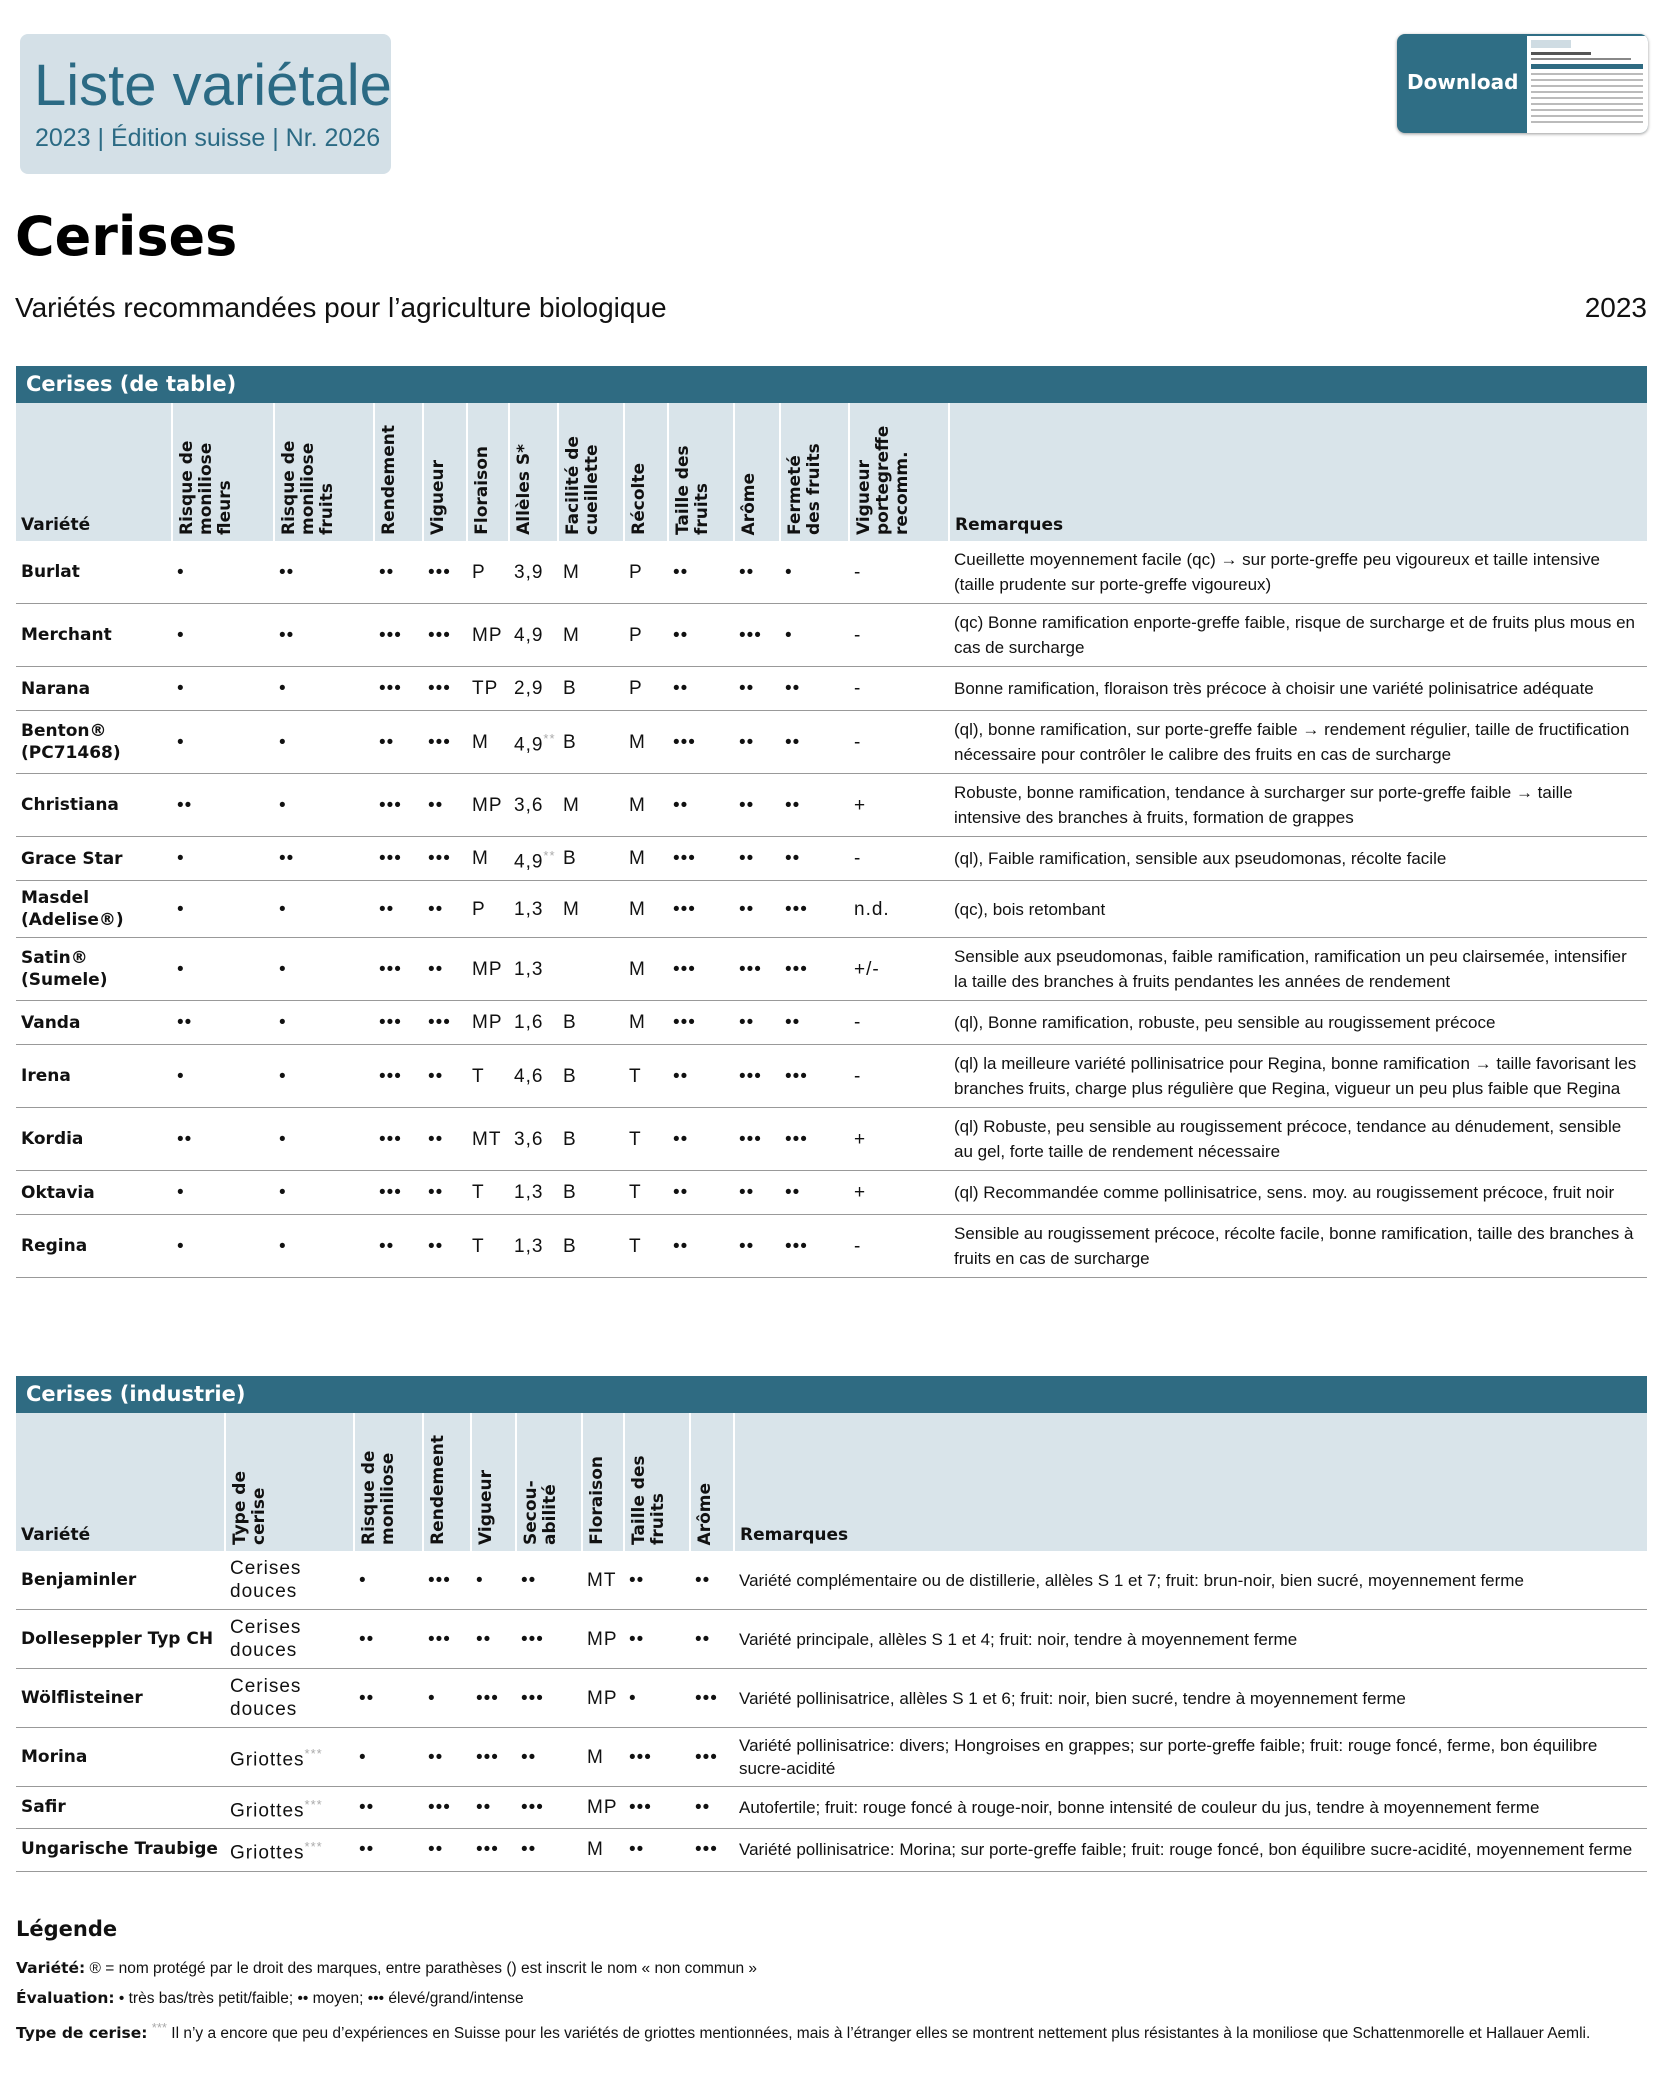 The height and width of the screenshot is (2073, 1660). I want to click on variety-name: Burlat, so click(94, 572).